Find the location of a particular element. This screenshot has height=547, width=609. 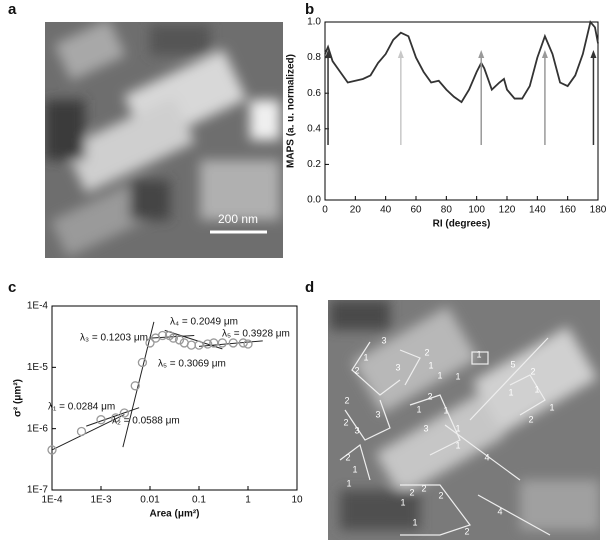

annotation: λ₁ = 0.0284 μm is located at coordinates (81, 407).